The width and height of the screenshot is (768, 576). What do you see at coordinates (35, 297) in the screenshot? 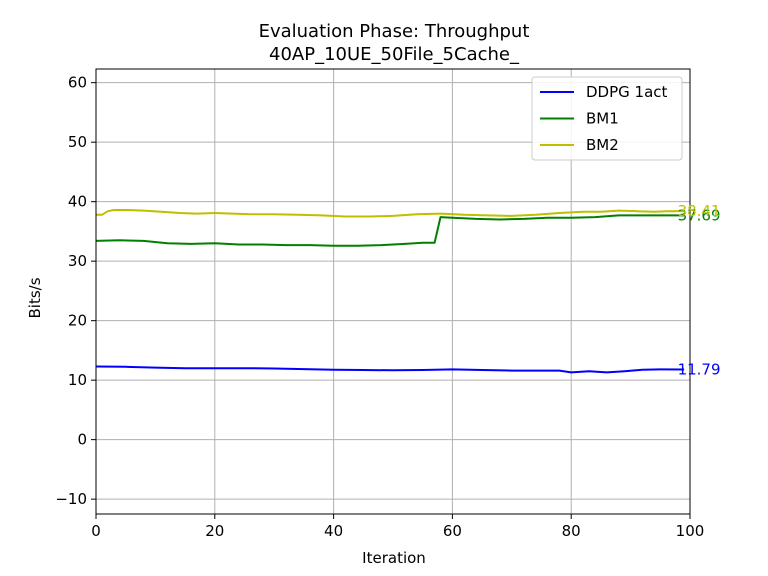
I see `y-axis-label: Bits/s` at bounding box center [35, 297].